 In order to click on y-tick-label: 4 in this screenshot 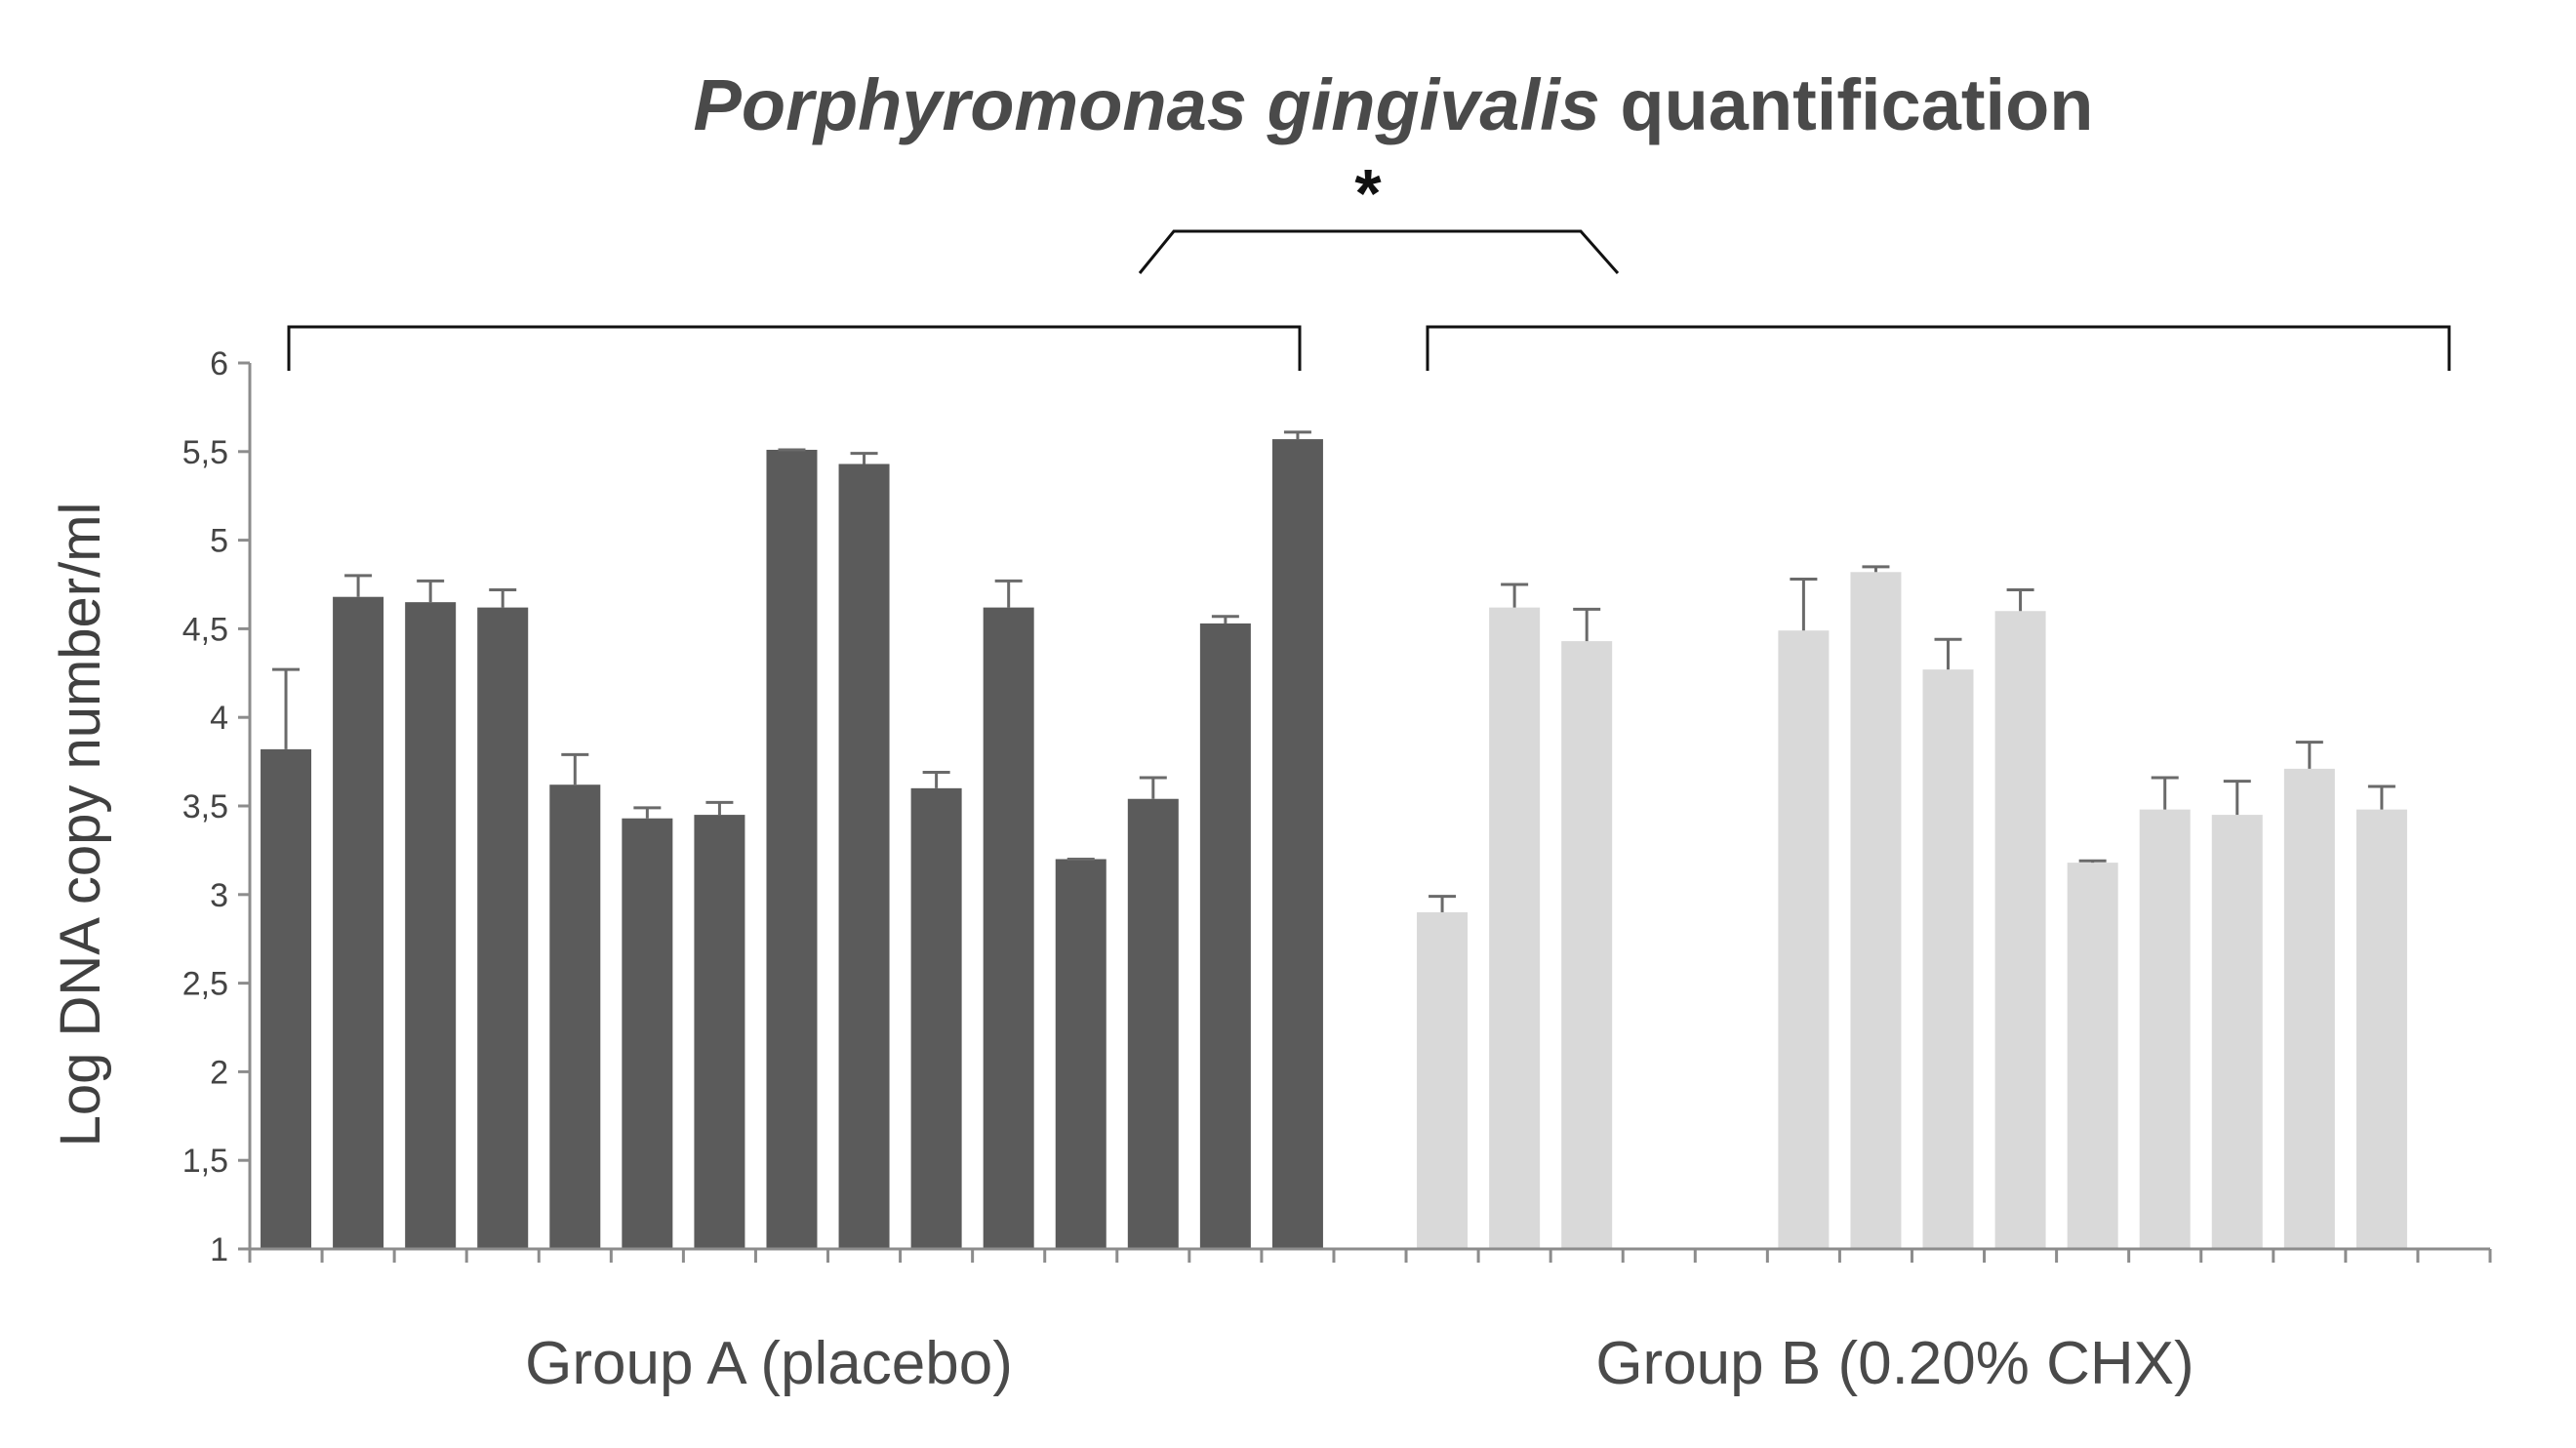, I will do `click(219, 719)`.